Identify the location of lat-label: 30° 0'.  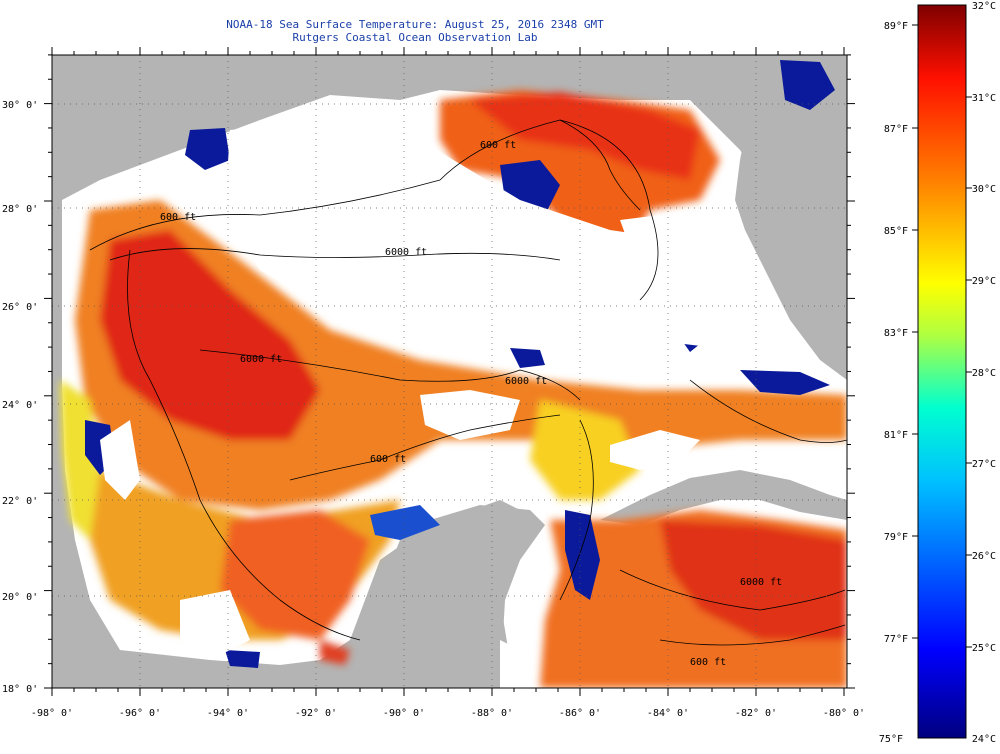
(20, 105).